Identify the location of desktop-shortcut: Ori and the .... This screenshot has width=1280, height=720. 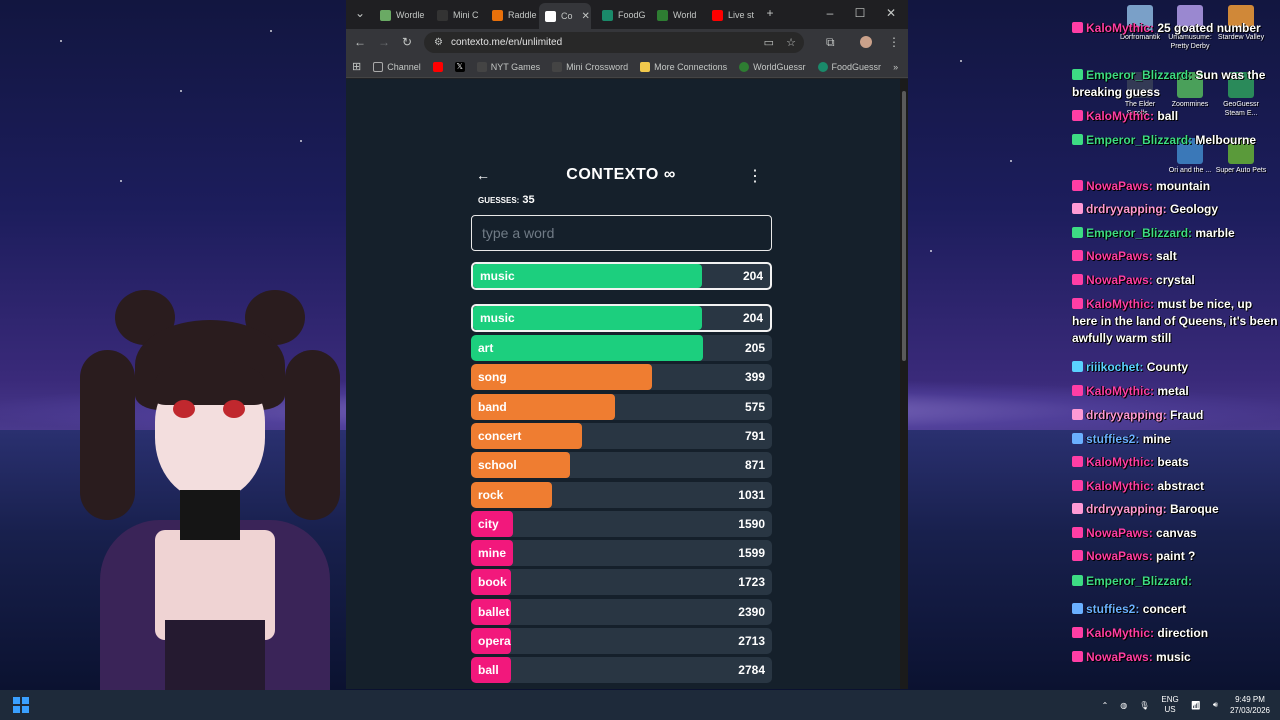
(1190, 156).